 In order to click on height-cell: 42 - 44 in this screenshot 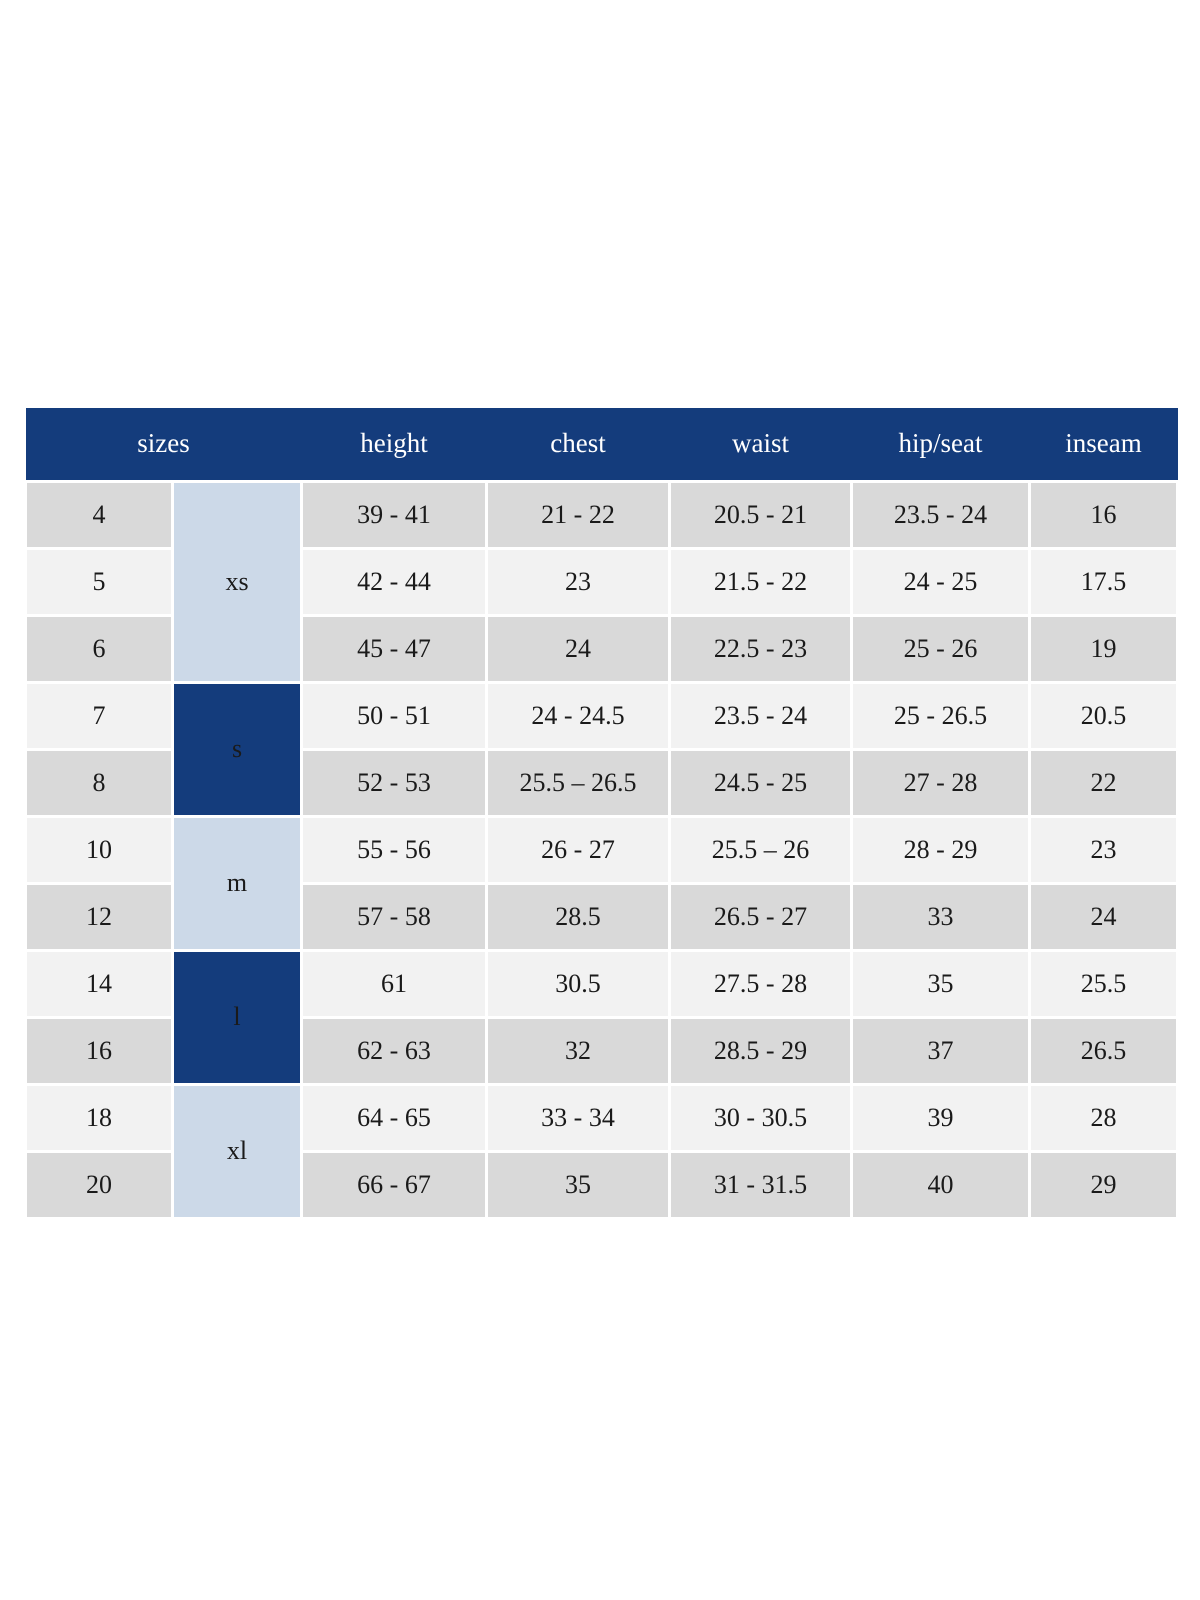, I will do `click(394, 581)`.